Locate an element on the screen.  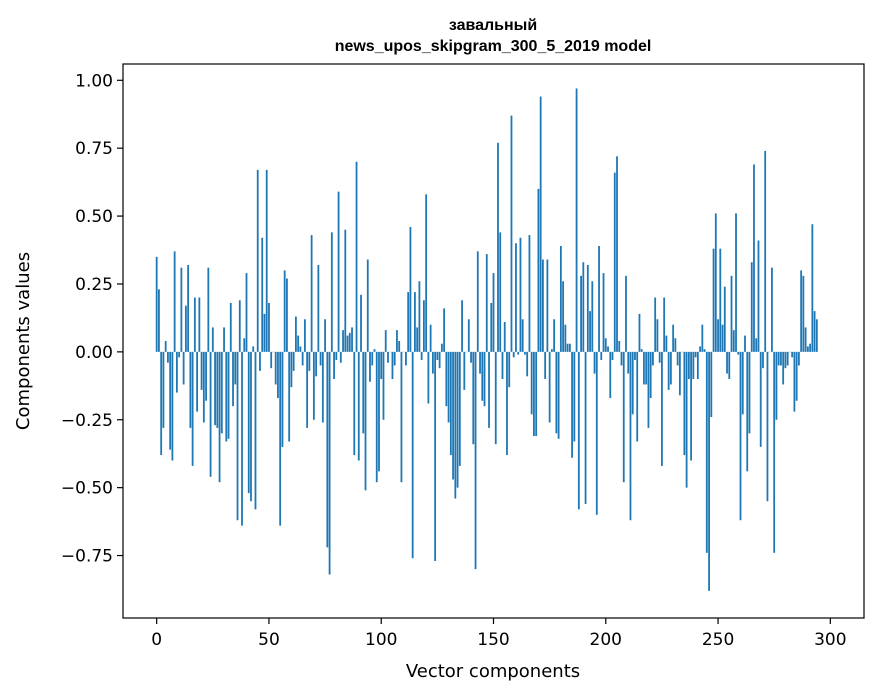
y-axis-label: Components values is located at coordinates (23, 341).